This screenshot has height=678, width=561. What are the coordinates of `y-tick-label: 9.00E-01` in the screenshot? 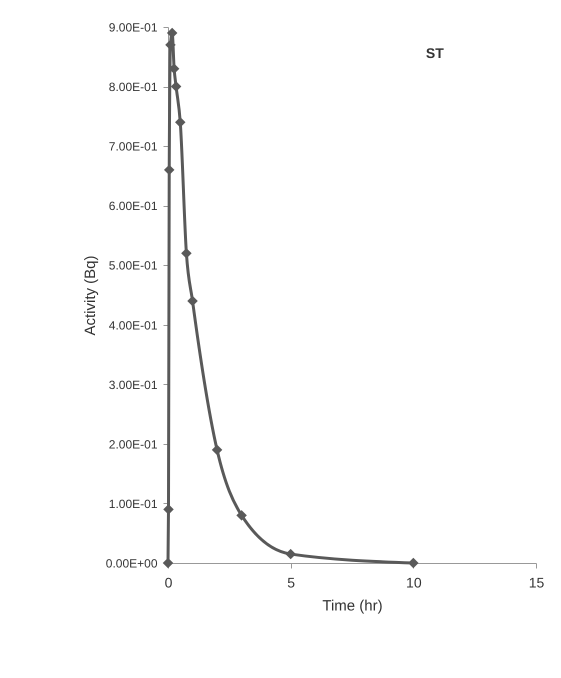 It's located at (133, 27).